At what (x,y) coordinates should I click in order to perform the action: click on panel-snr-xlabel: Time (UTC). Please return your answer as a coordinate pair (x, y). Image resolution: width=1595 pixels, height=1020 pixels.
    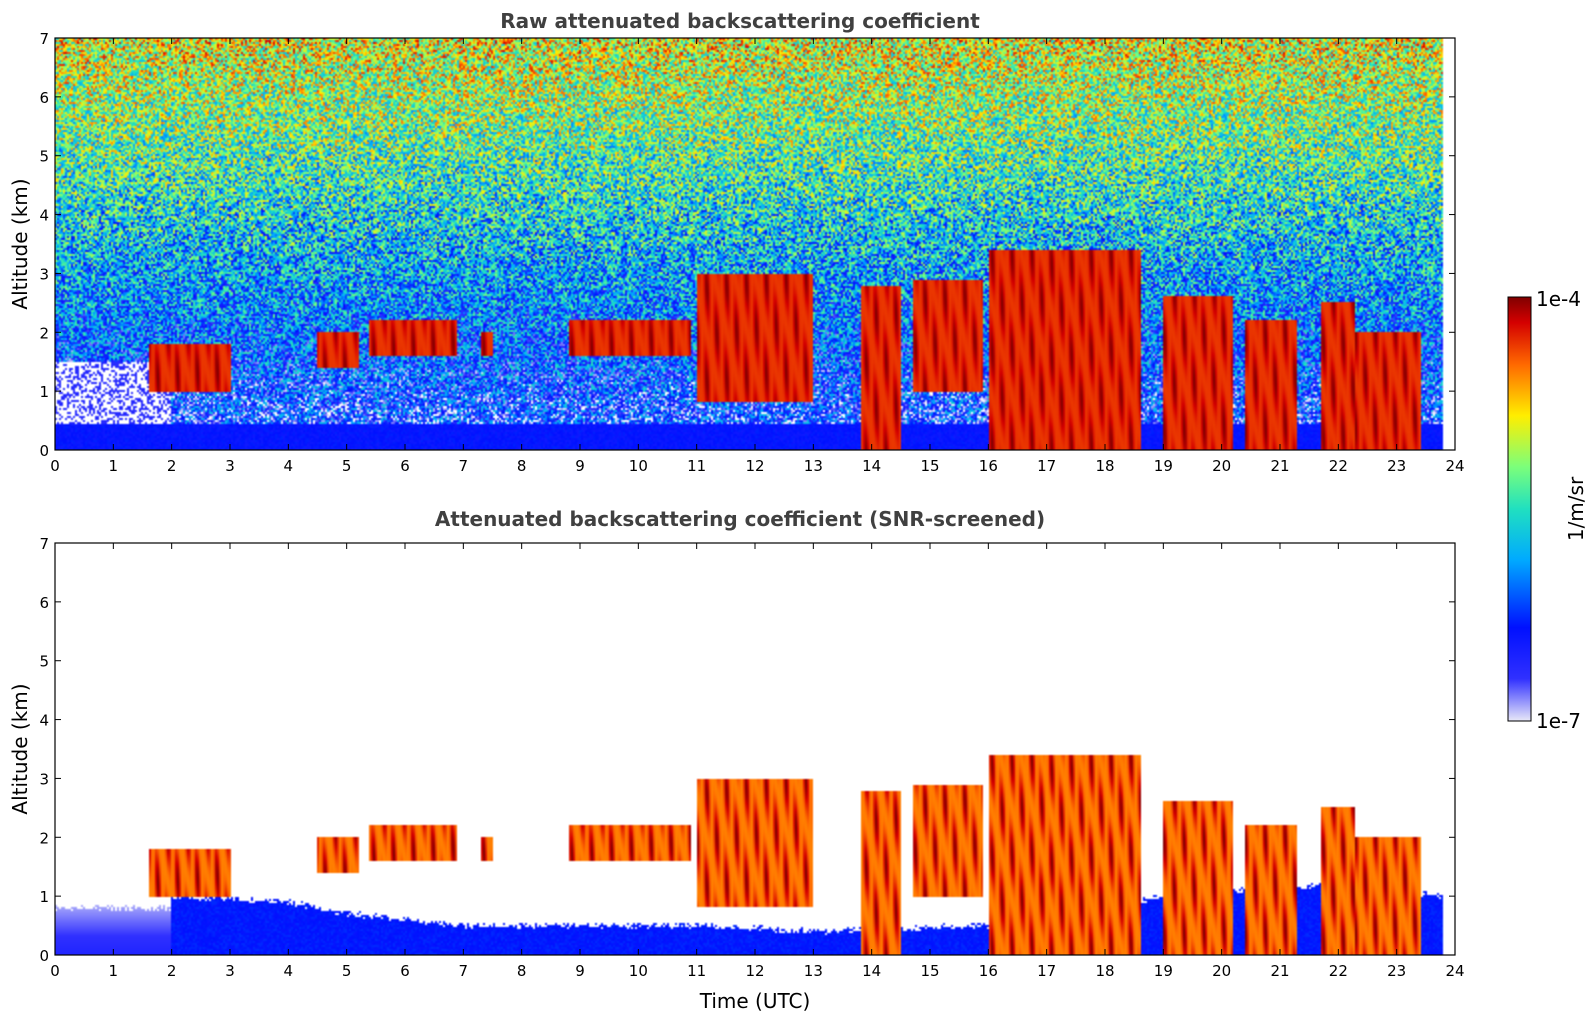
    Looking at the image, I should click on (755, 1001).